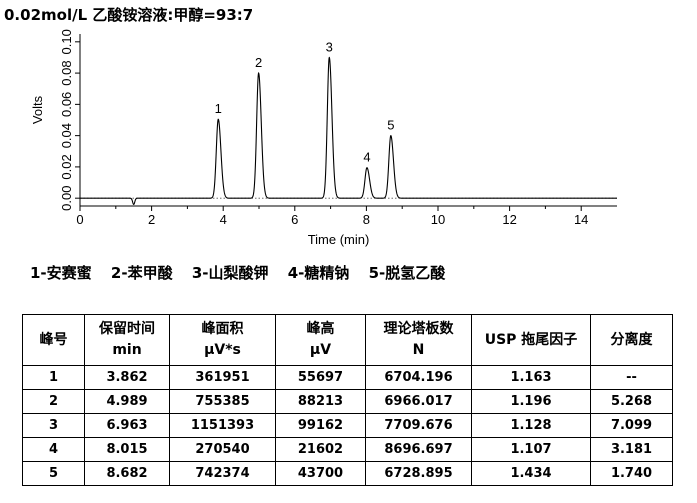 Image resolution: width=697 pixels, height=503 pixels. What do you see at coordinates (531, 425) in the screenshot?
I see `cell-tailing: 1.128` at bounding box center [531, 425].